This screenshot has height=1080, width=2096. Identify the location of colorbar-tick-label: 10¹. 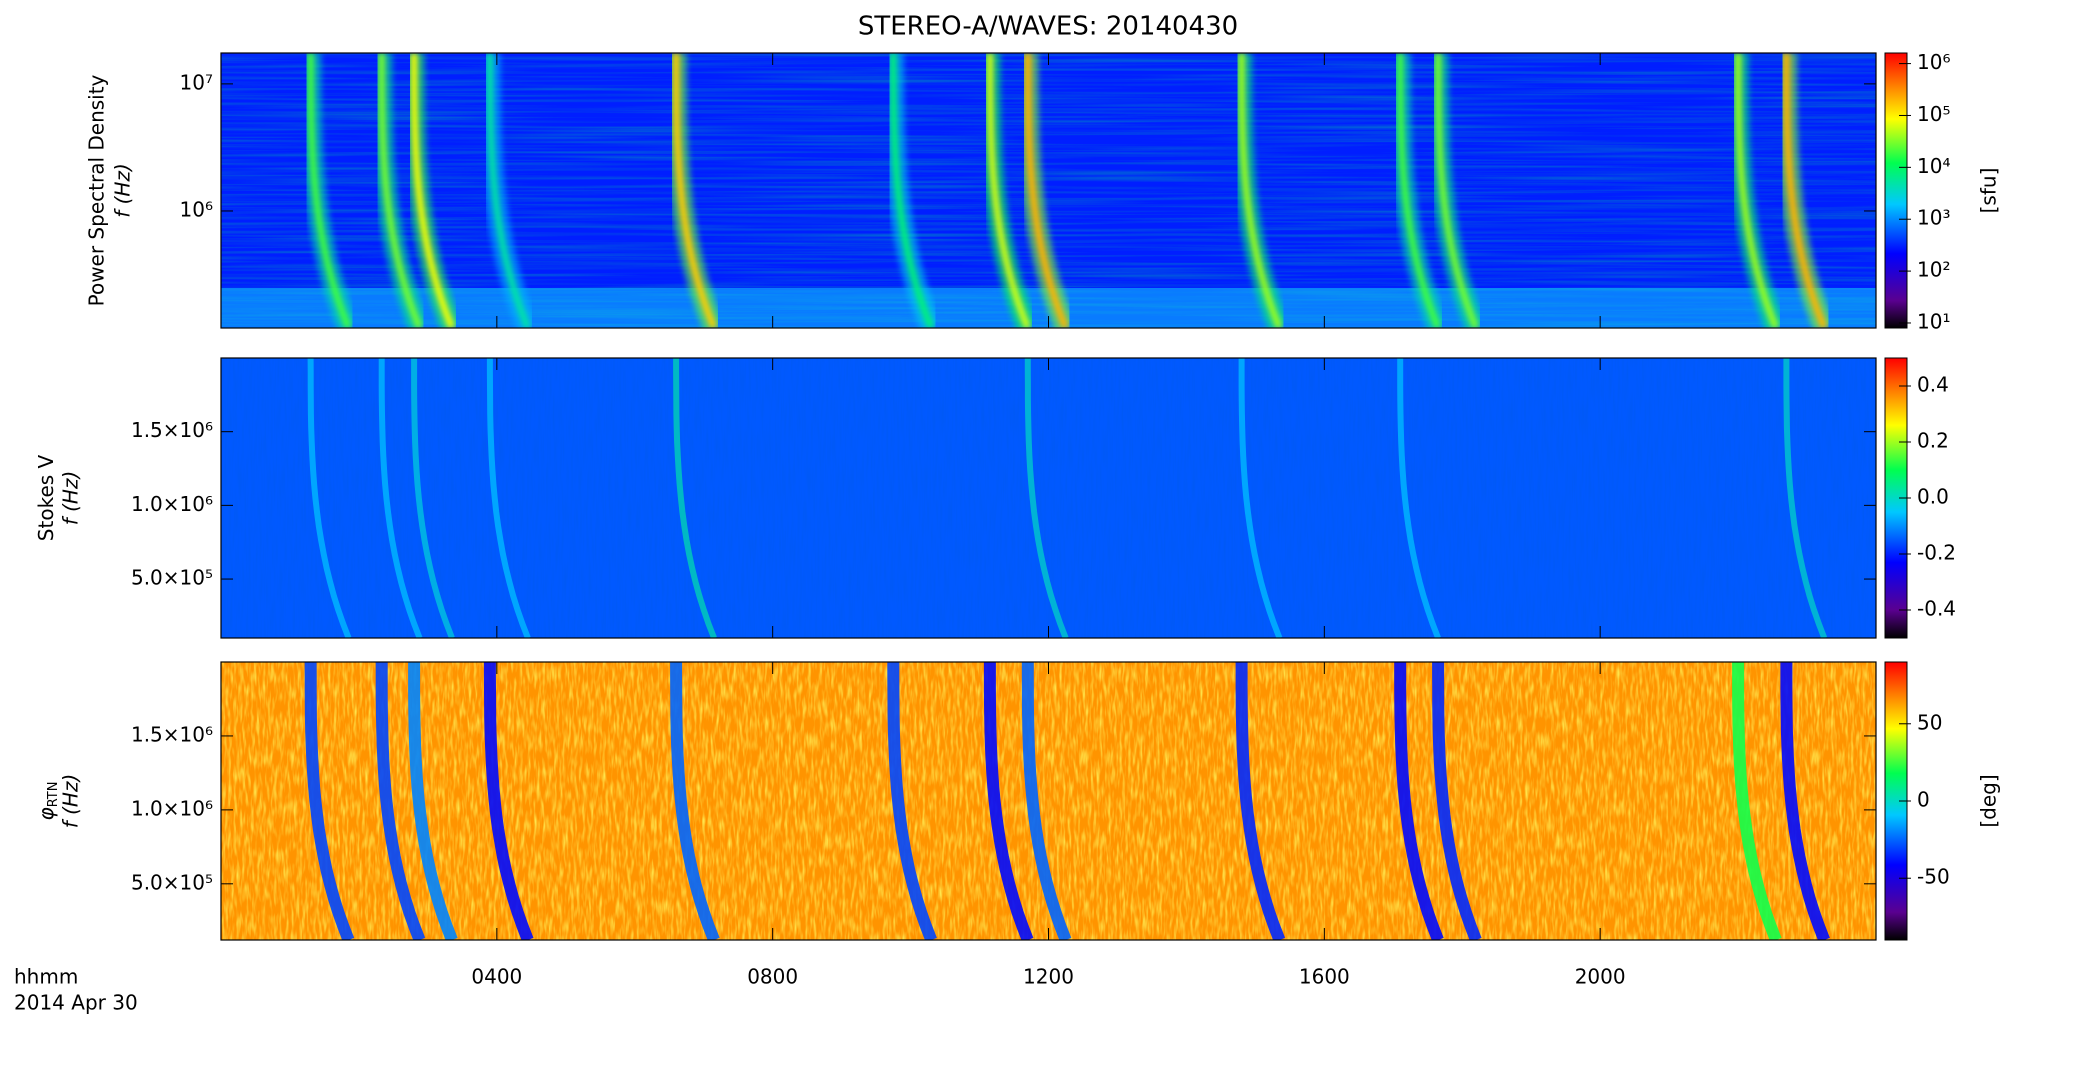
(1933, 321).